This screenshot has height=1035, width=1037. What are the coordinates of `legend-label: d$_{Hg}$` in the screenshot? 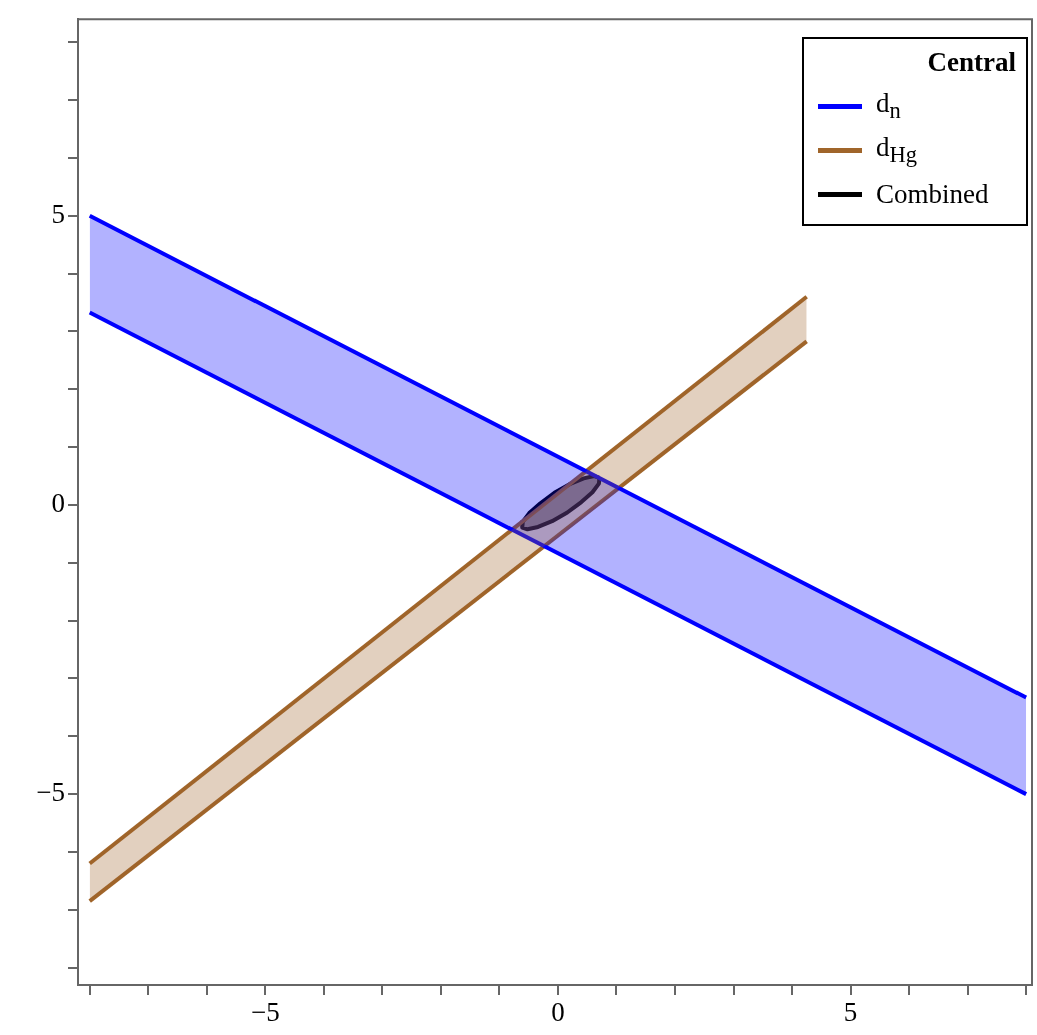 It's located at (897, 150).